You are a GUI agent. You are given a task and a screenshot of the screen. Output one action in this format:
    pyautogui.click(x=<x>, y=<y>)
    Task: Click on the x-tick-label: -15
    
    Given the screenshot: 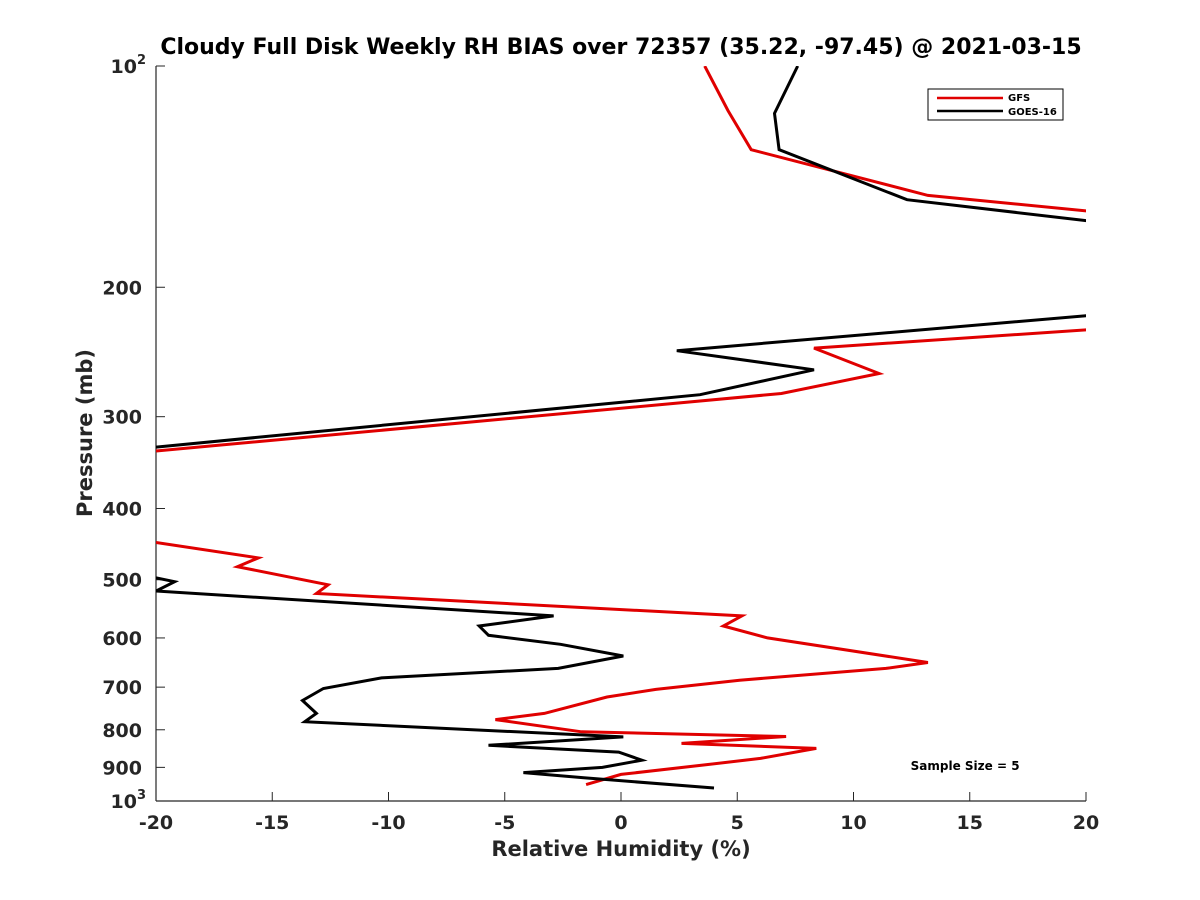 What is the action you would take?
    pyautogui.click(x=272, y=823)
    